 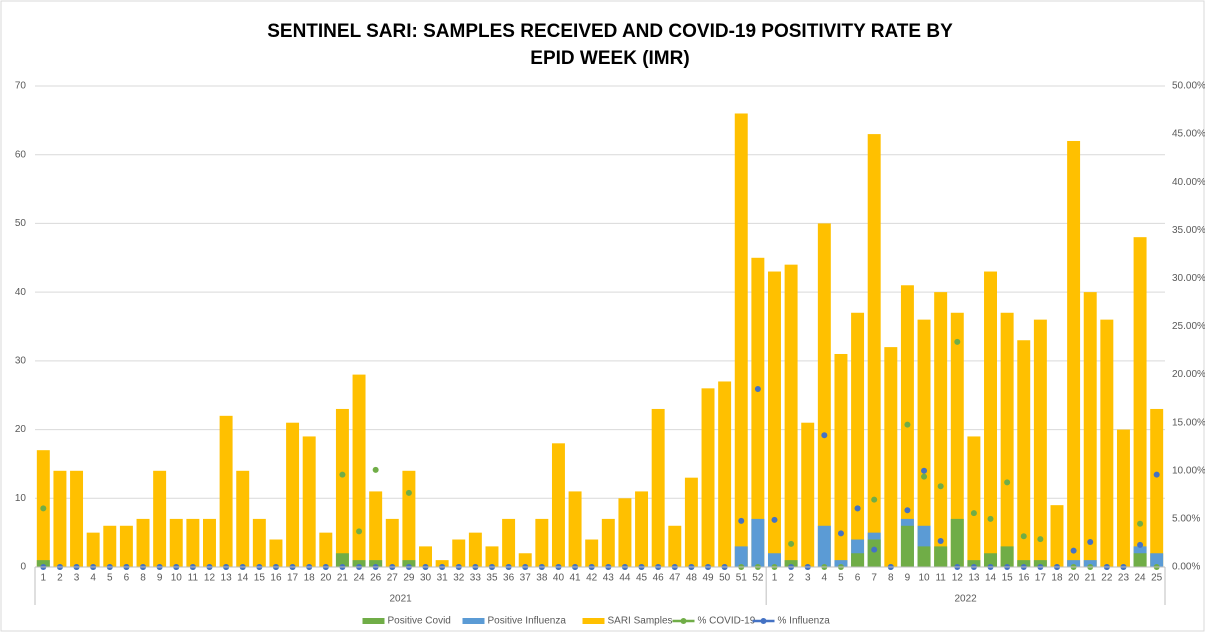 I want to click on x-tick-label: 10, so click(x=924, y=578).